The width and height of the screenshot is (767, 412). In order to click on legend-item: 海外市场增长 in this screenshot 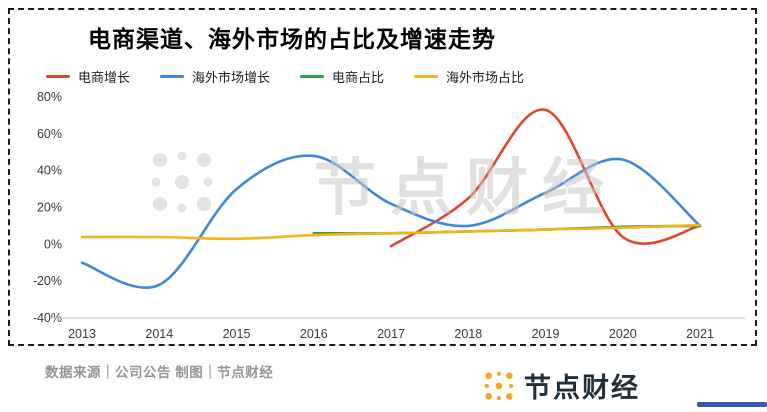, I will do `click(215, 76)`.